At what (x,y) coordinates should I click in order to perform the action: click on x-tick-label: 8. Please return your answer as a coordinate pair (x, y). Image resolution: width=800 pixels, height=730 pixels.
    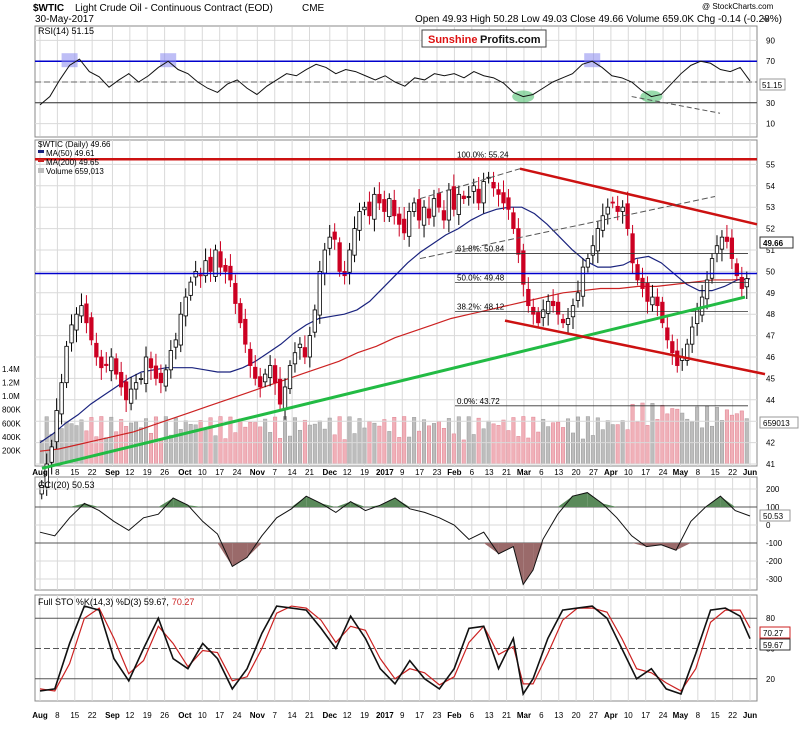
    Looking at the image, I should click on (698, 472).